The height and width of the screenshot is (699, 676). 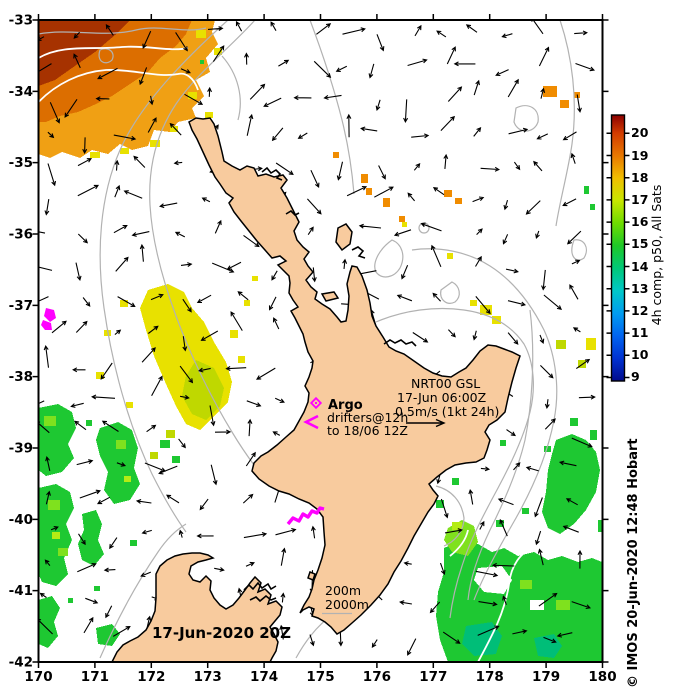 What do you see at coordinates (347, 604) in the screenshot?
I see `contour-2000m-label: 2000m` at bounding box center [347, 604].